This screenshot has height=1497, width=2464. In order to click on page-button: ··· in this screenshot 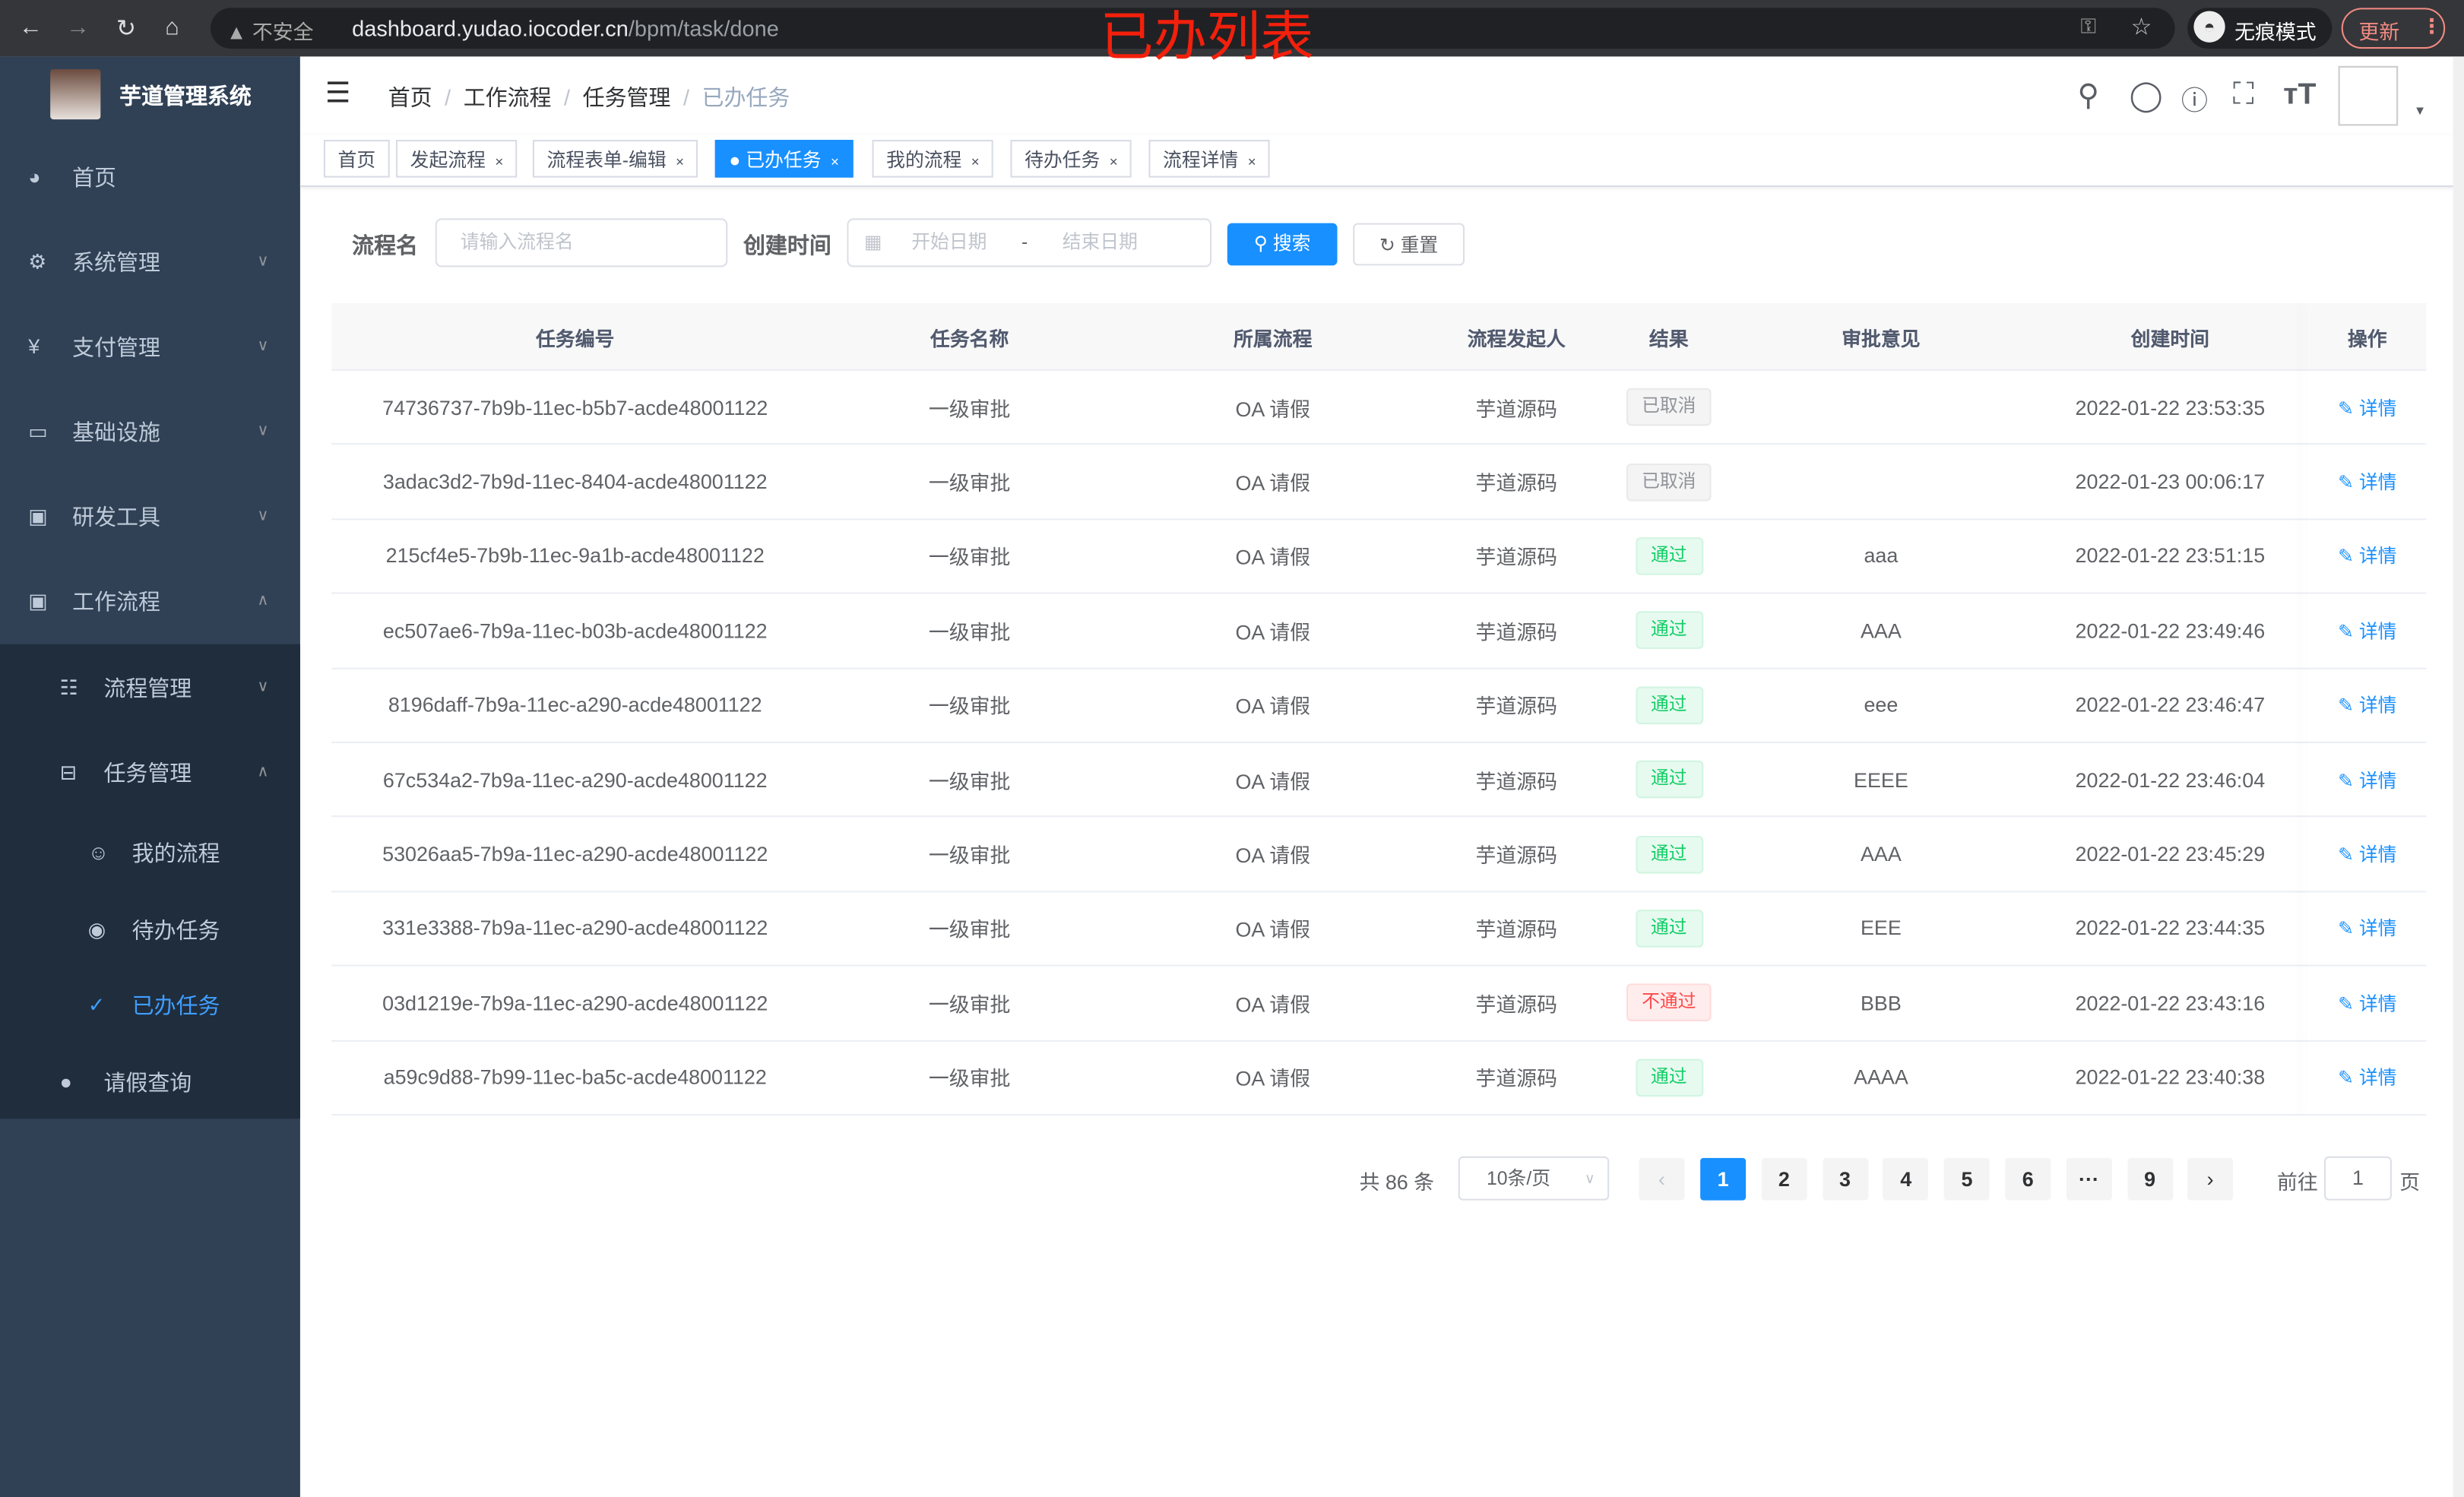, I will do `click(2089, 1179)`.